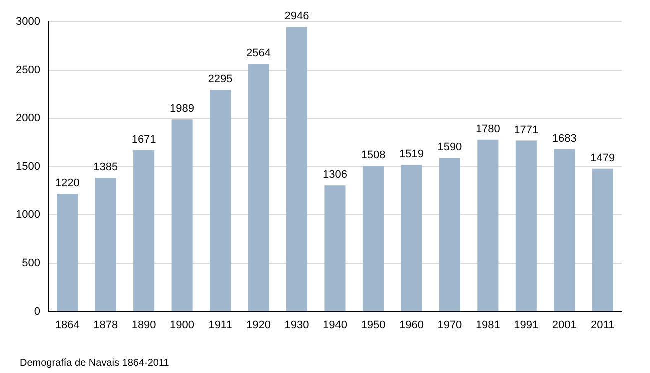 This screenshot has width=650, height=373. What do you see at coordinates (182, 325) in the screenshot?
I see `x-tick-label: 1900` at bounding box center [182, 325].